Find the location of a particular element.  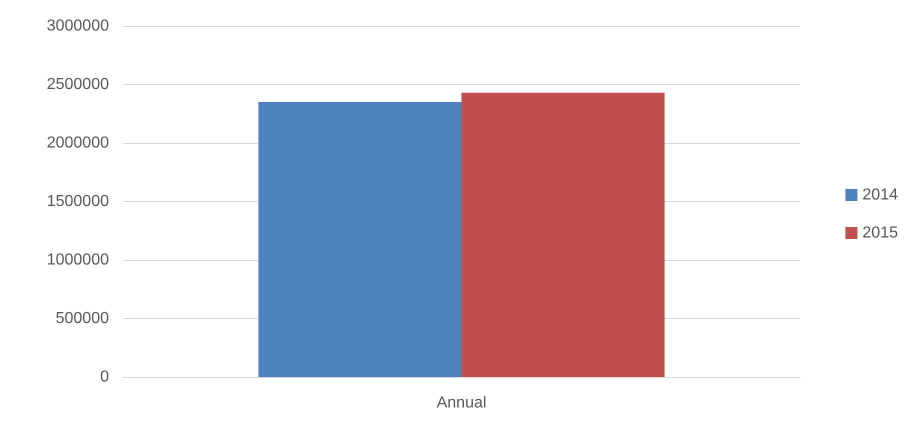

legend-label: 2014 is located at coordinates (880, 195).